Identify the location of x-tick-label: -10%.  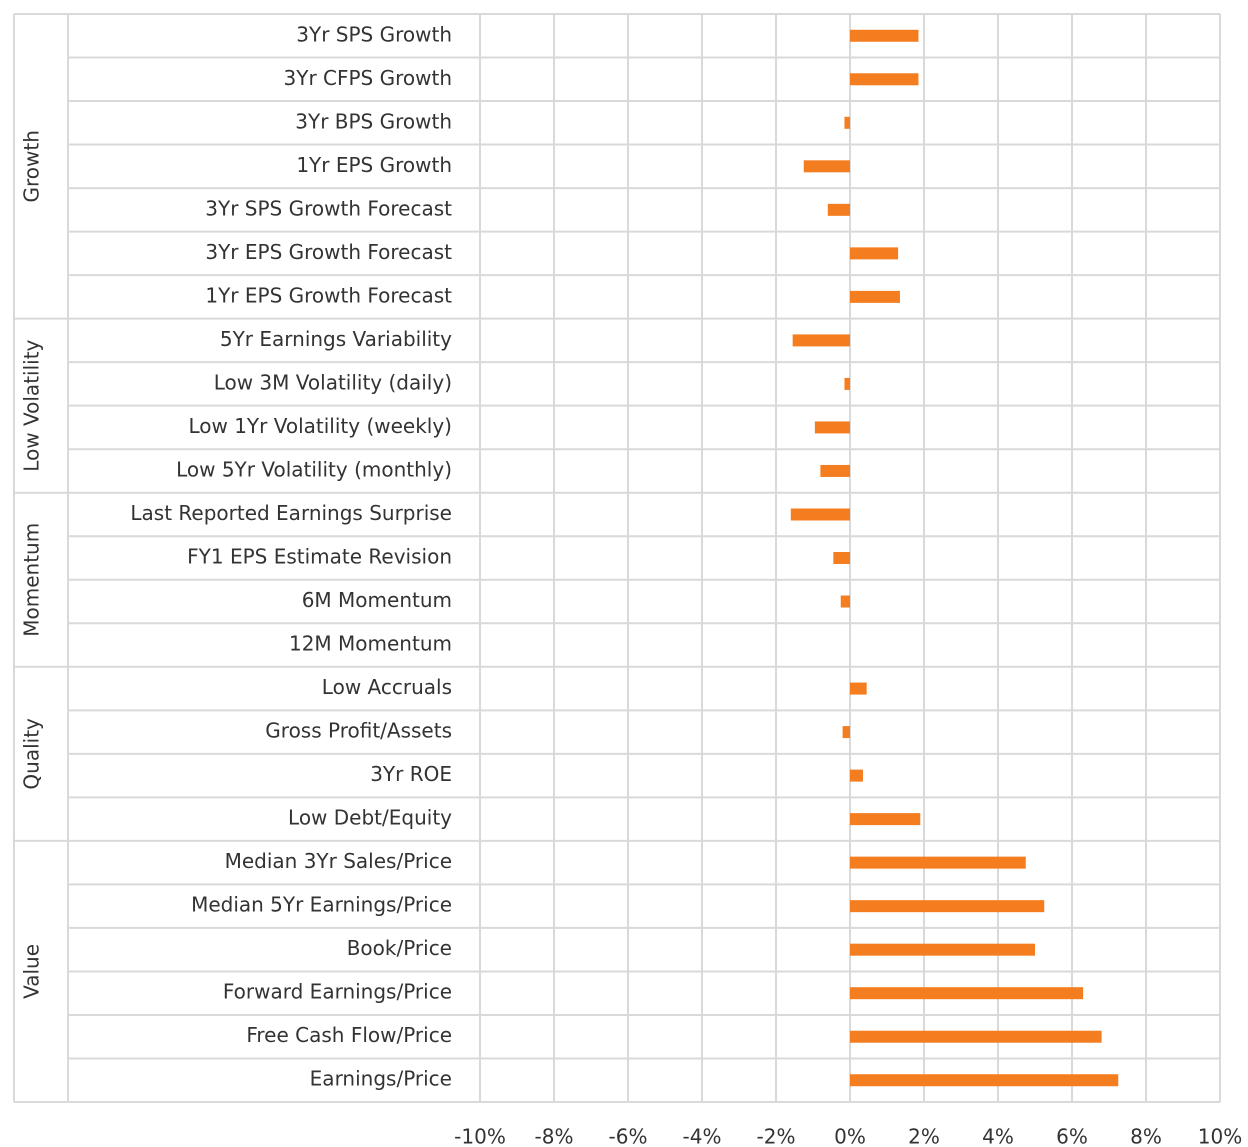
(480, 1136).